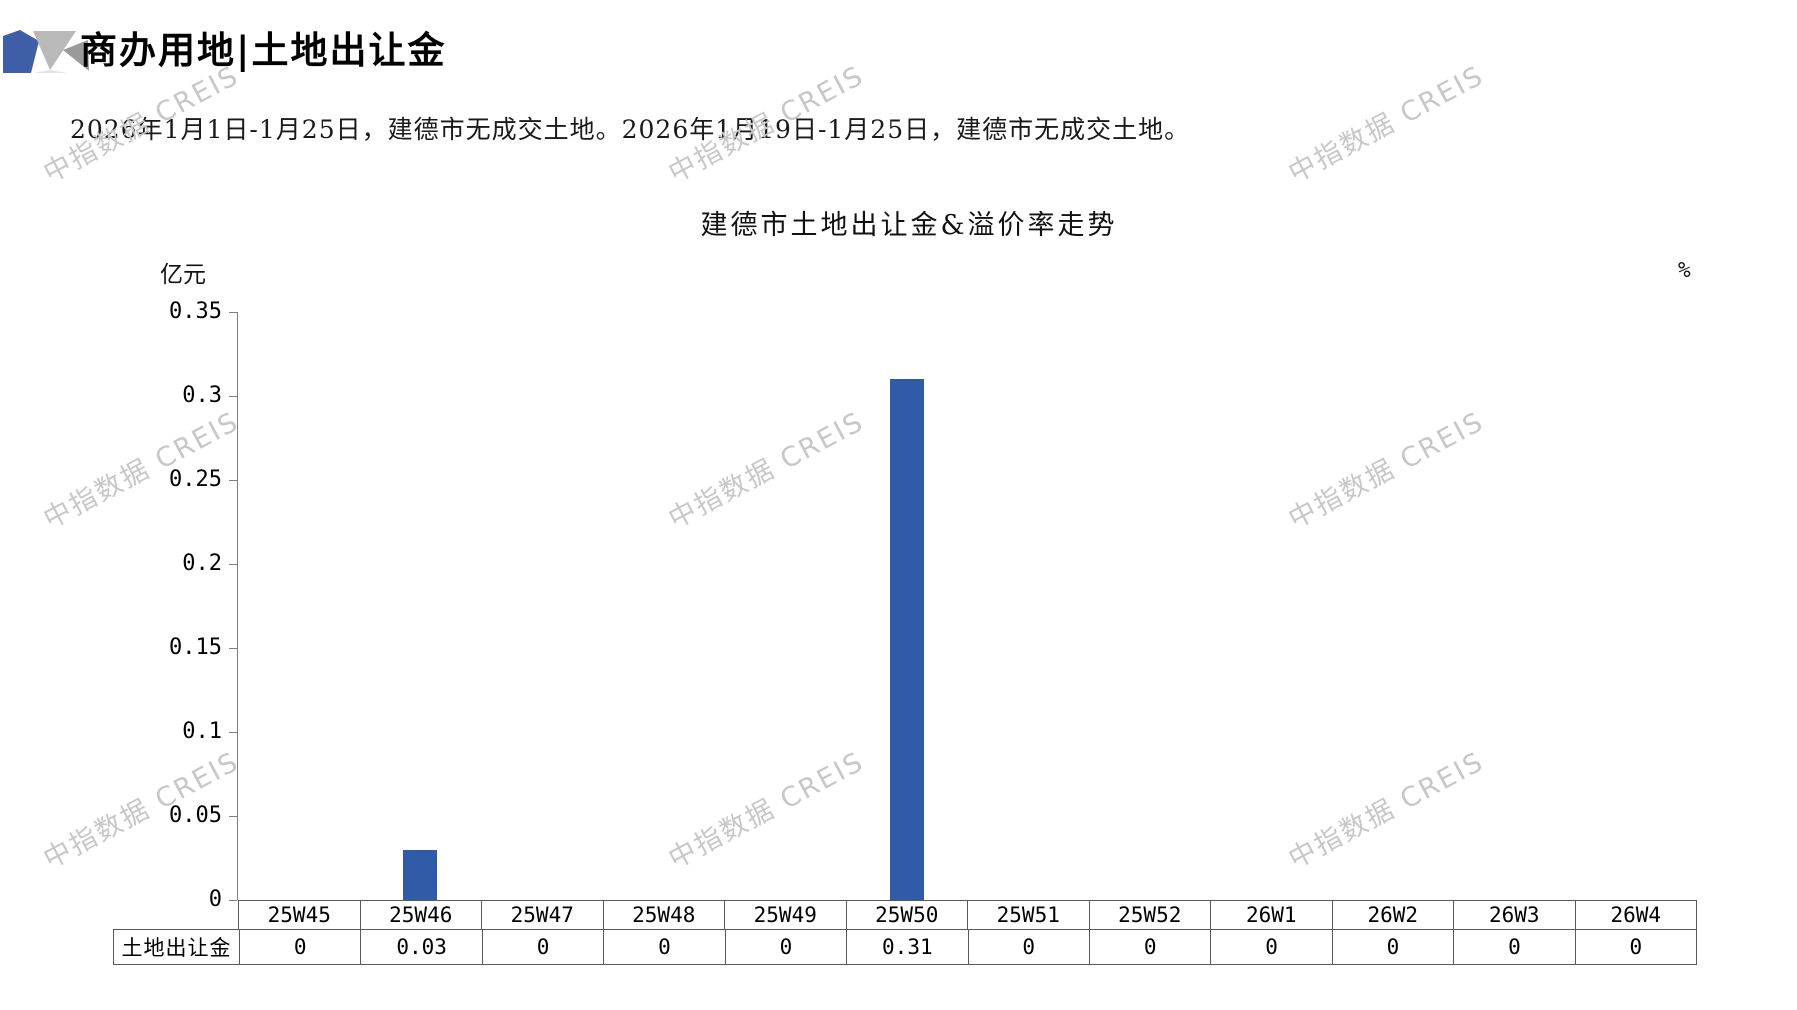 This screenshot has height=1010, width=1797. I want to click on value-cell: 0.31, so click(906, 947).